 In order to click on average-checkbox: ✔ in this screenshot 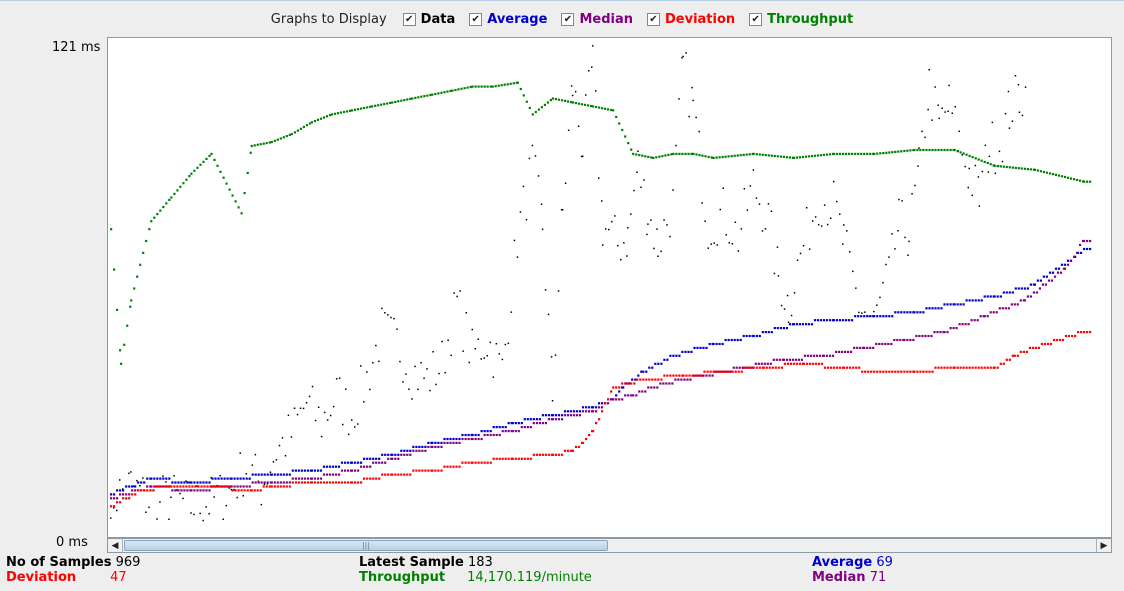, I will do `click(476, 19)`.